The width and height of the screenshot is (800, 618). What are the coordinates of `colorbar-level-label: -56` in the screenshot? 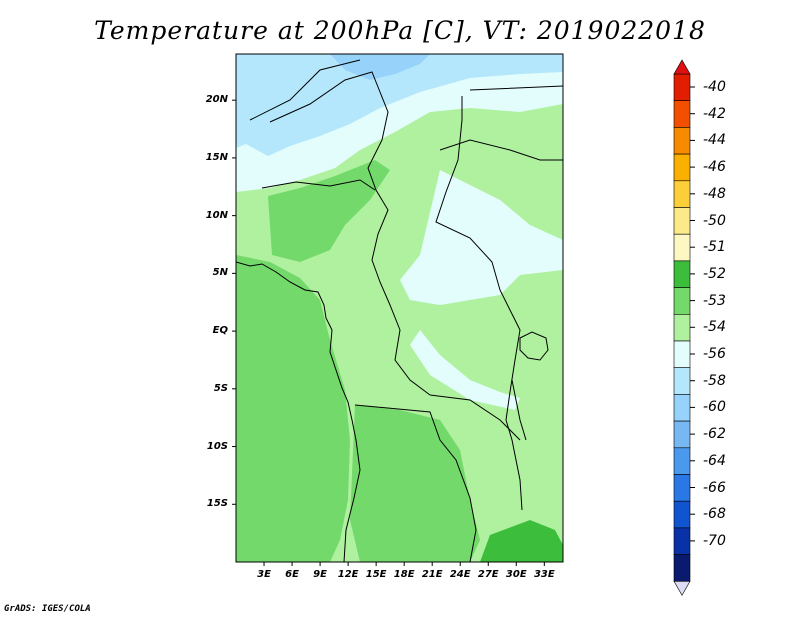 It's located at (714, 354).